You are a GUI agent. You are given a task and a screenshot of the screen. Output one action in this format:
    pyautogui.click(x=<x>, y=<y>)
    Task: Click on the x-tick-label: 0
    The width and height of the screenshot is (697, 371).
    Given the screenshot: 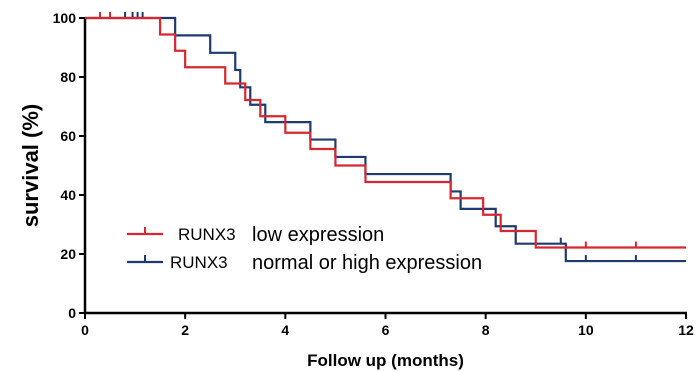 What is the action you would take?
    pyautogui.click(x=85, y=330)
    